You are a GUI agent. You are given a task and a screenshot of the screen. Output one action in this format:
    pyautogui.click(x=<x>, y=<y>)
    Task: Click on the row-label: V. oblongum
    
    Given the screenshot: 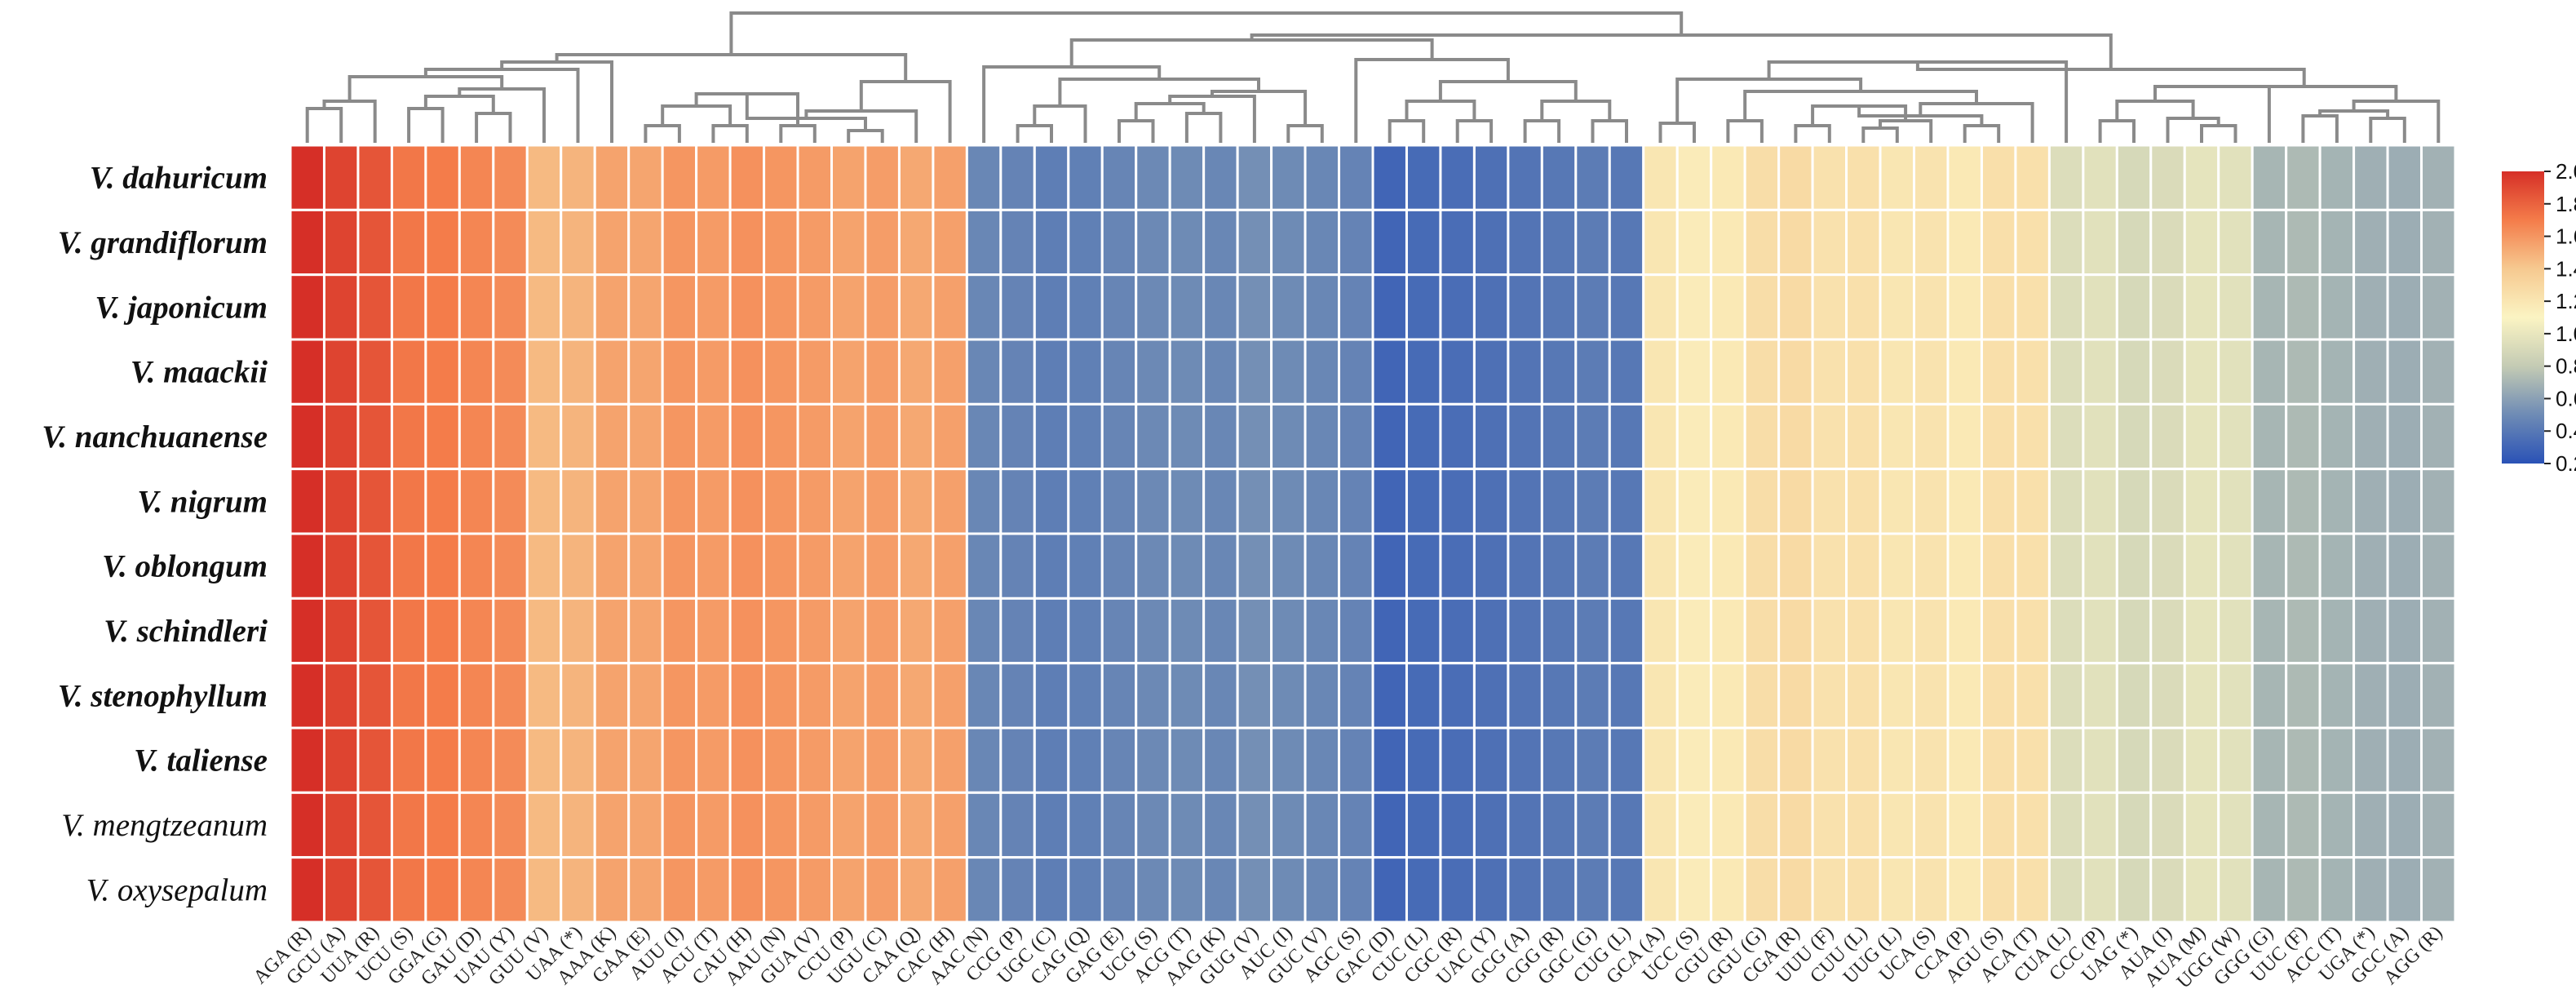 What is the action you would take?
    pyautogui.click(x=185, y=566)
    